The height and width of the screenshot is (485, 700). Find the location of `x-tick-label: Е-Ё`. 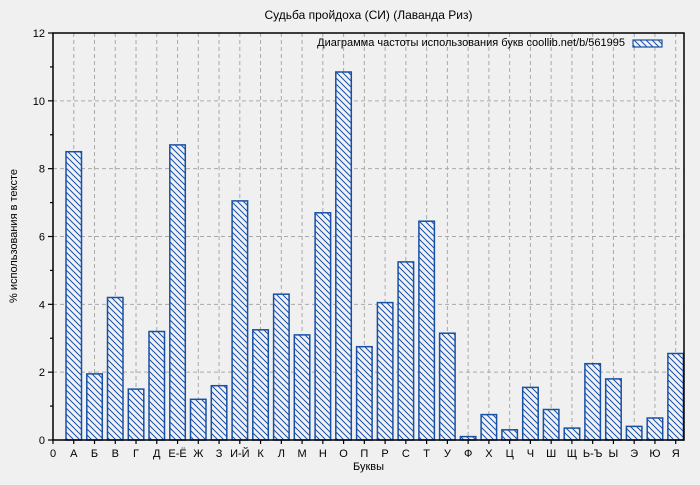

x-tick-label: Е-Ё is located at coordinates (177, 454).